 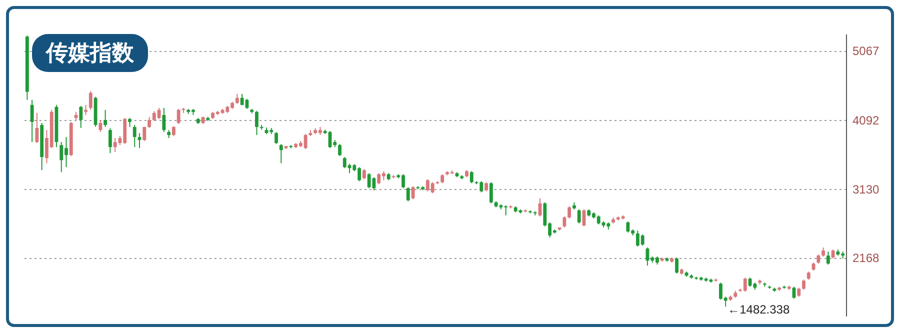 What do you see at coordinates (866, 258) in the screenshot?
I see `y-tick-label: 2168` at bounding box center [866, 258].